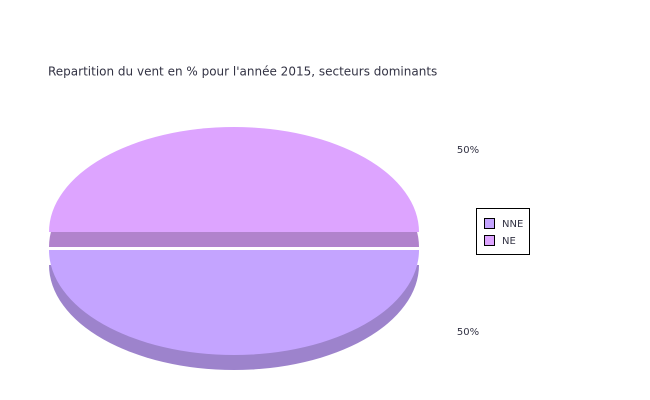 The image size is (650, 400). I want to click on legend-box, so click(503, 231).